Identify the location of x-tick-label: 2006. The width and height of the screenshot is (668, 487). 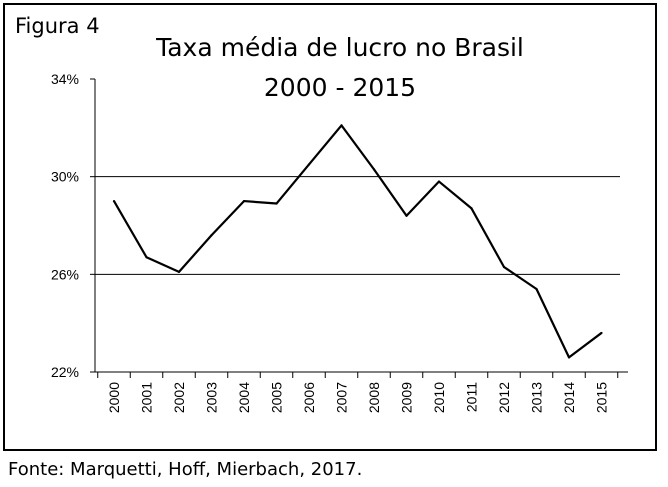
(309, 397).